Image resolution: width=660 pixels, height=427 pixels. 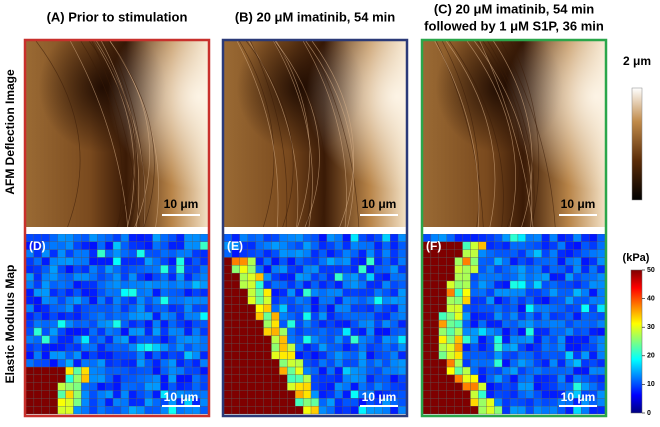 I want to click on afm-fiber, so click(x=297, y=134).